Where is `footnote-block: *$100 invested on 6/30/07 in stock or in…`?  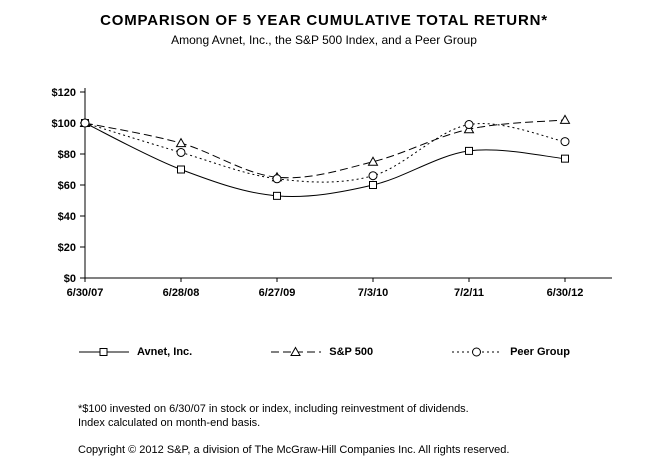 footnote-block: *$100 invested on 6/30/07 in stock or in… is located at coordinates (273, 416).